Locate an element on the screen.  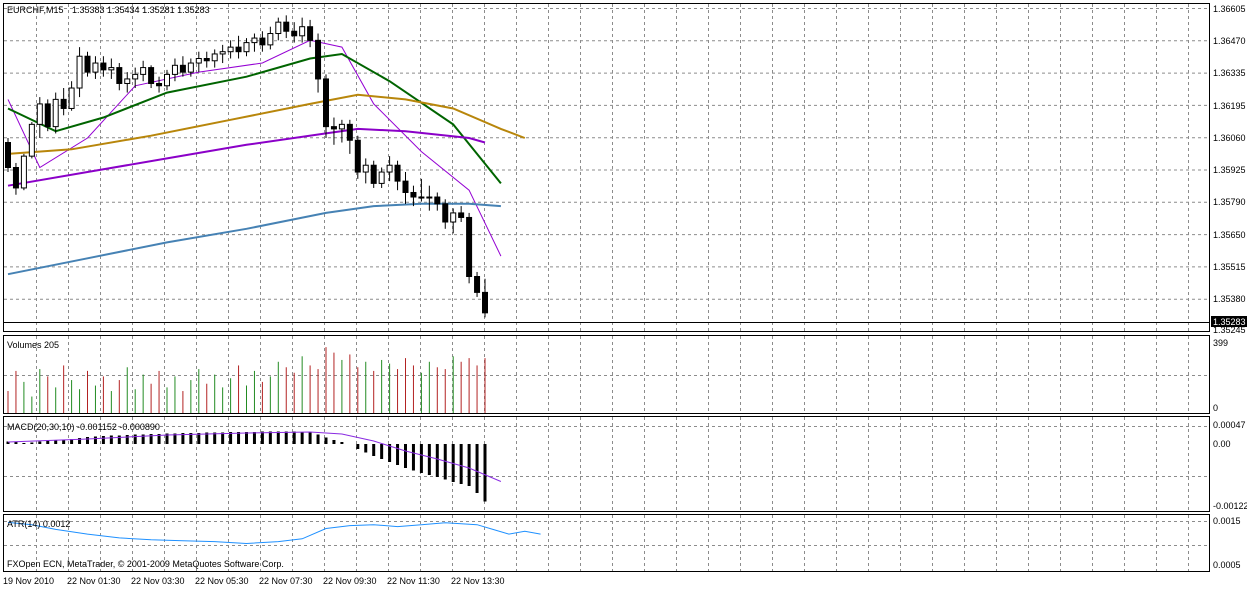
time-tick: 22 Nov 13:30 is located at coordinates (478, 581).